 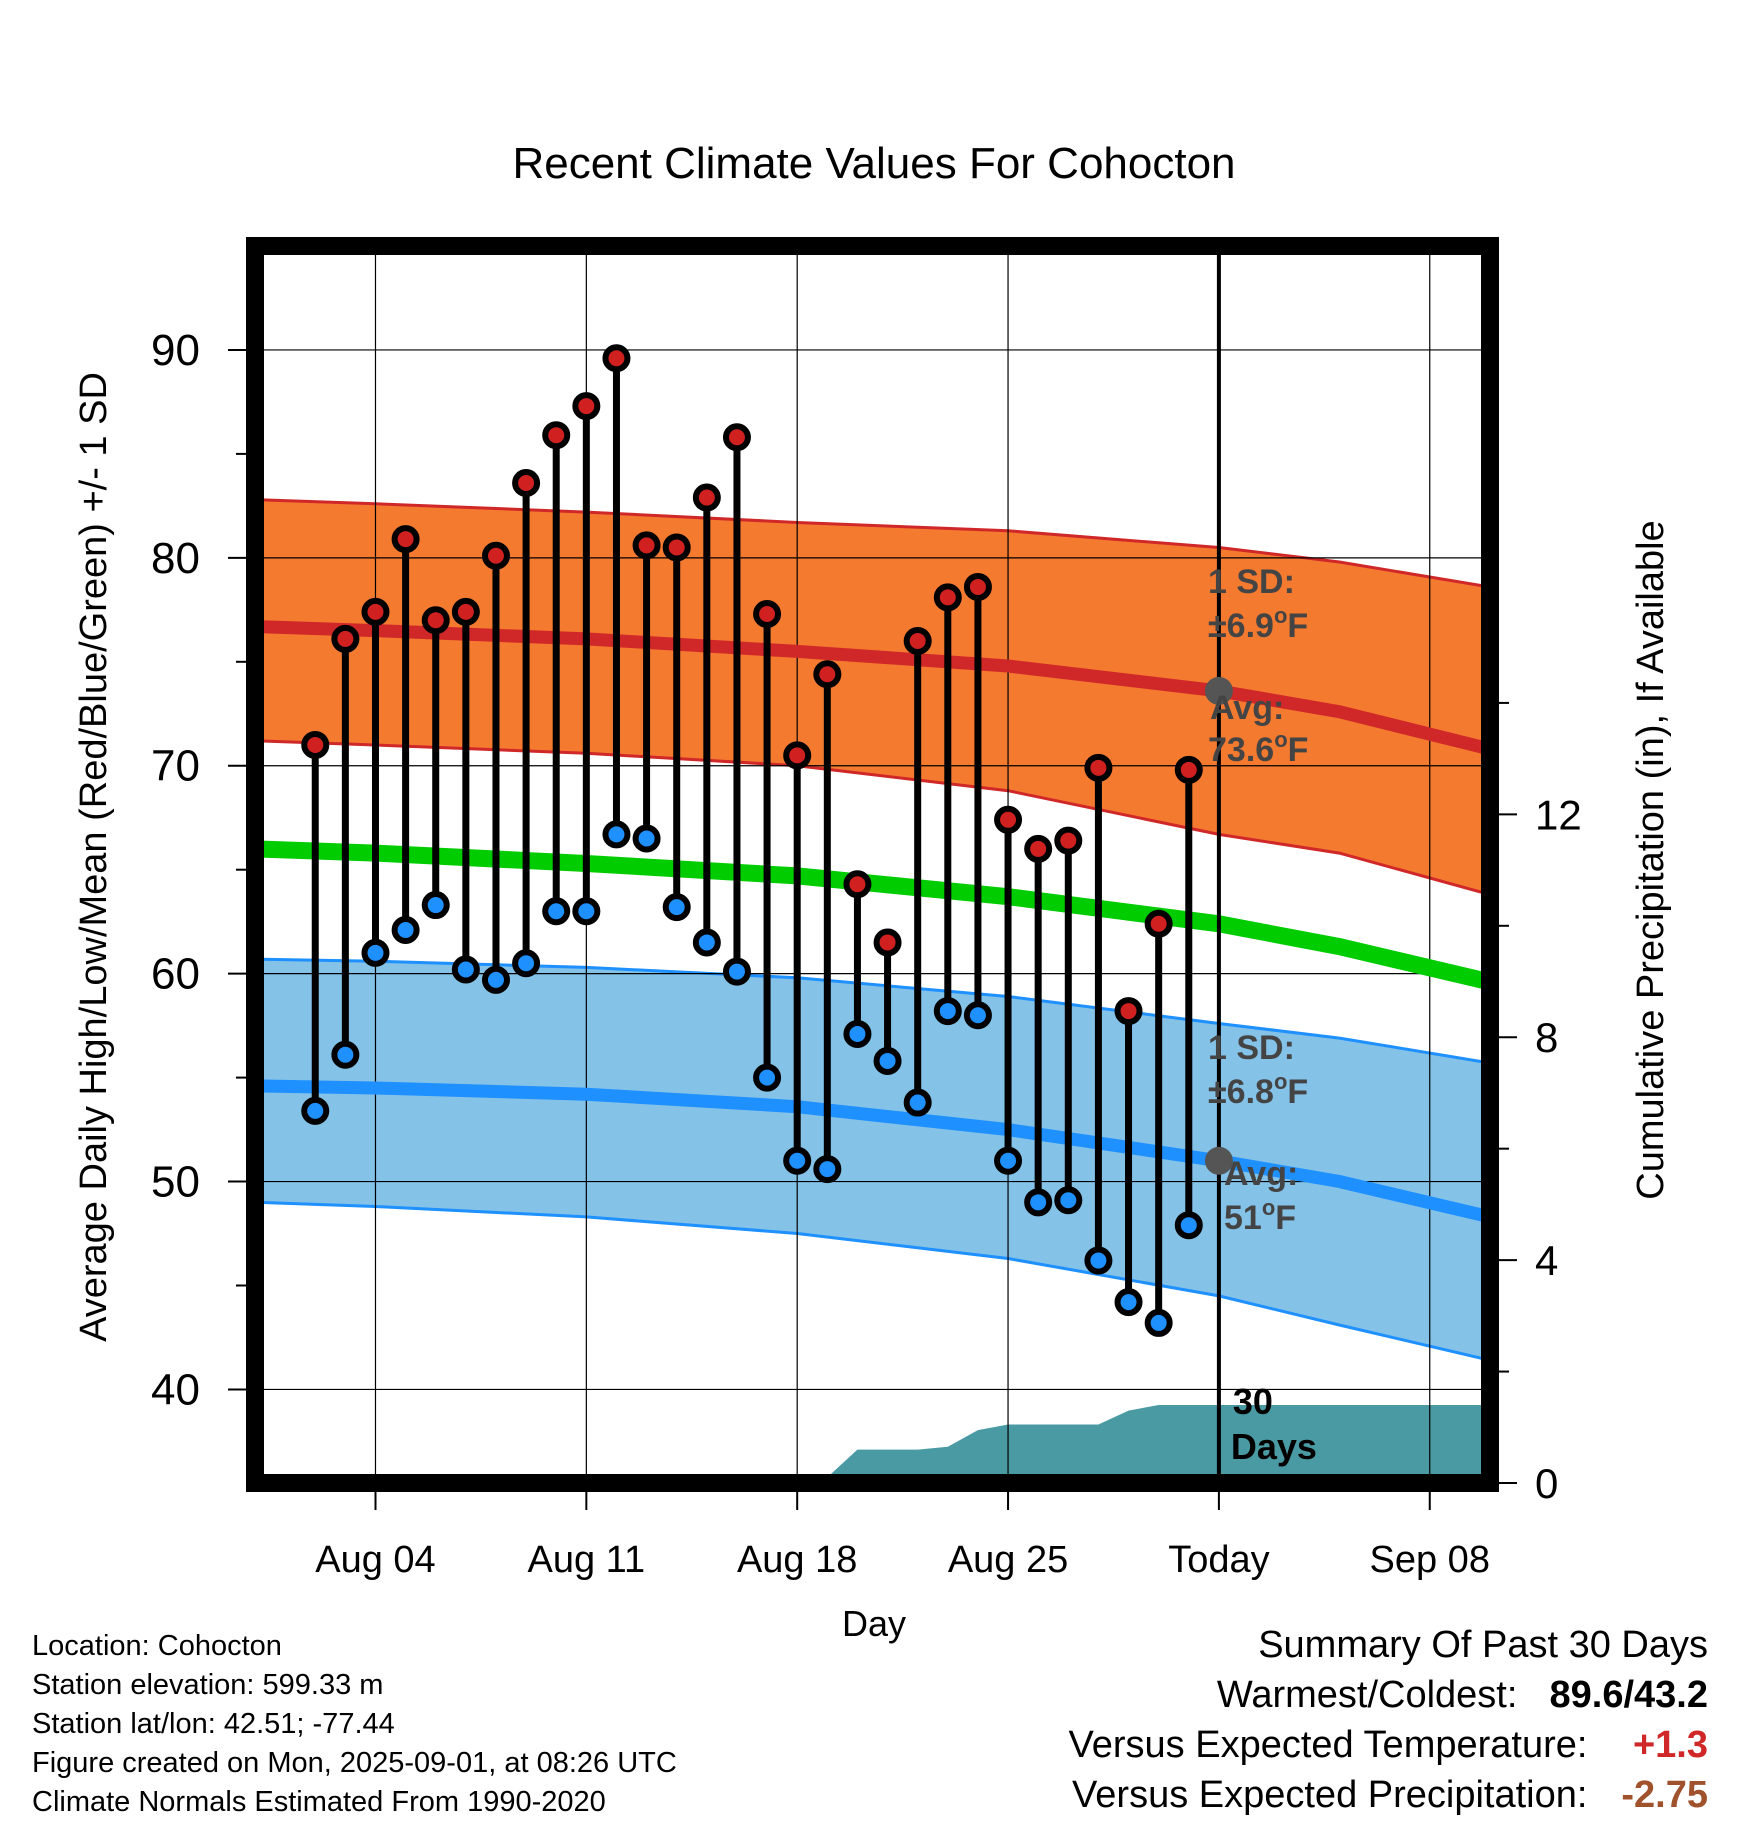 I want to click on summary-warm-cold: Warmest/Coldest: 89.6/43.2, so click(x=1462, y=1695).